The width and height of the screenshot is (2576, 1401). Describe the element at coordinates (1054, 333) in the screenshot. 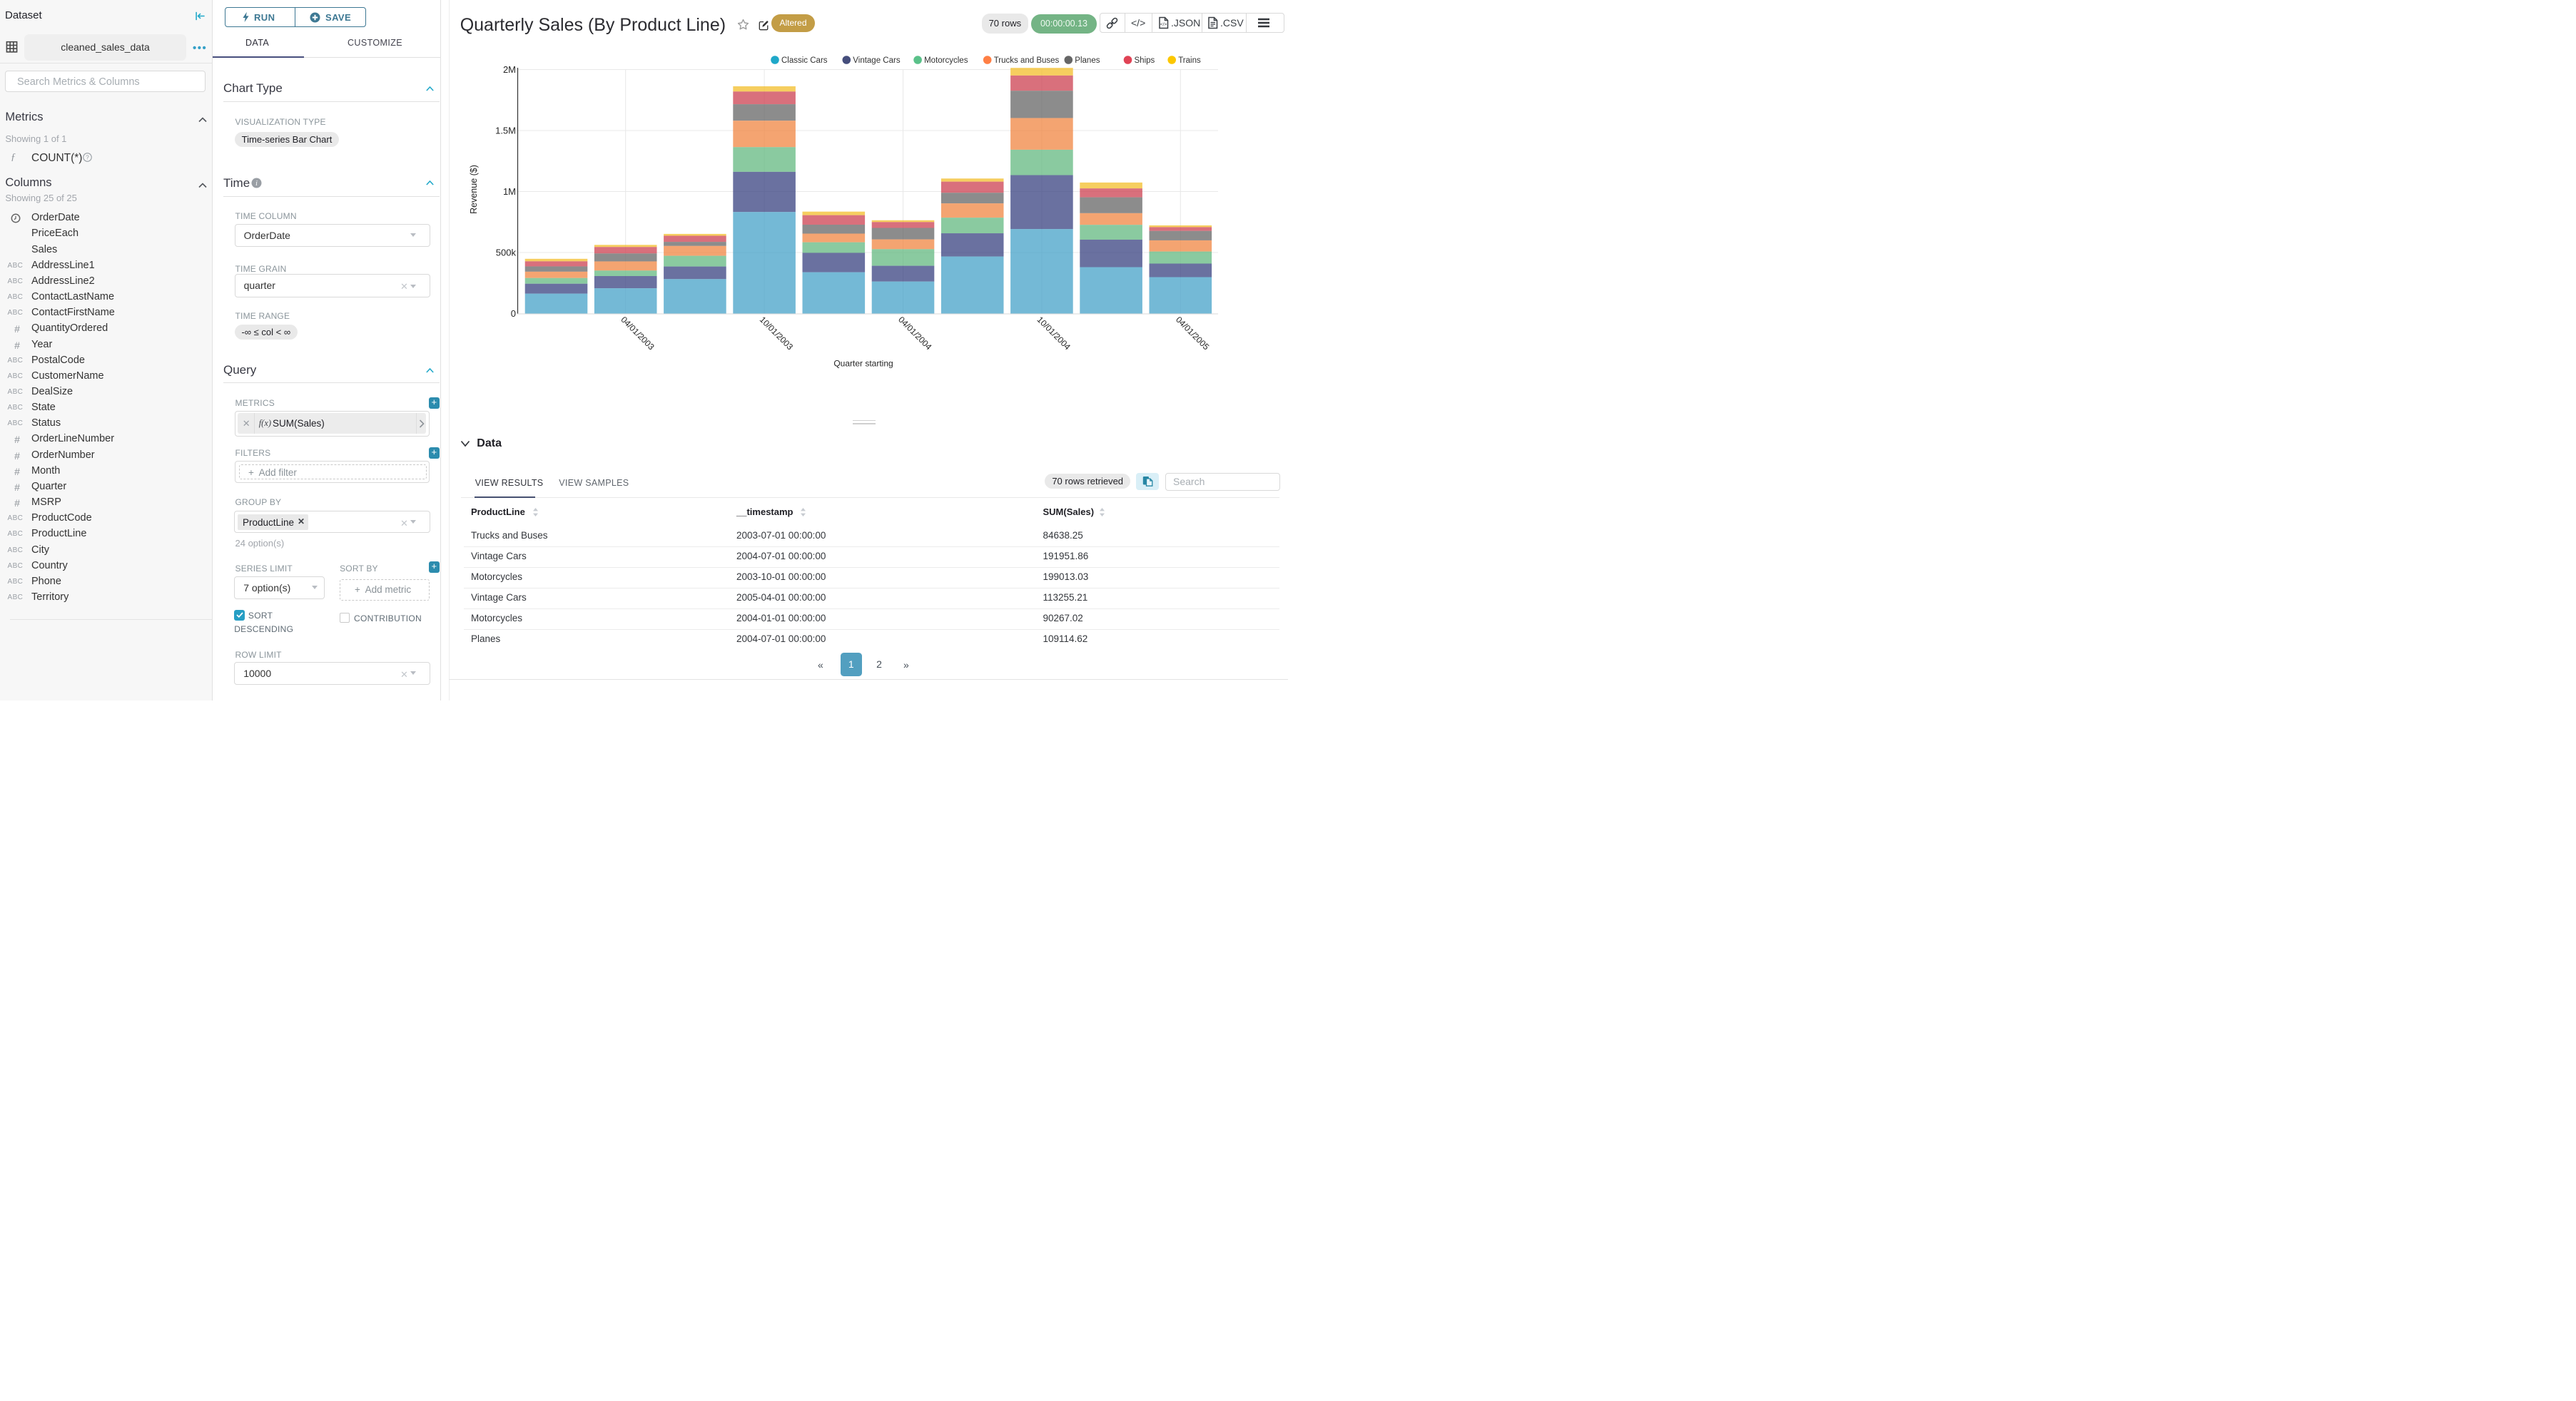

I see `svg-text: 10/01/2004` at that location.